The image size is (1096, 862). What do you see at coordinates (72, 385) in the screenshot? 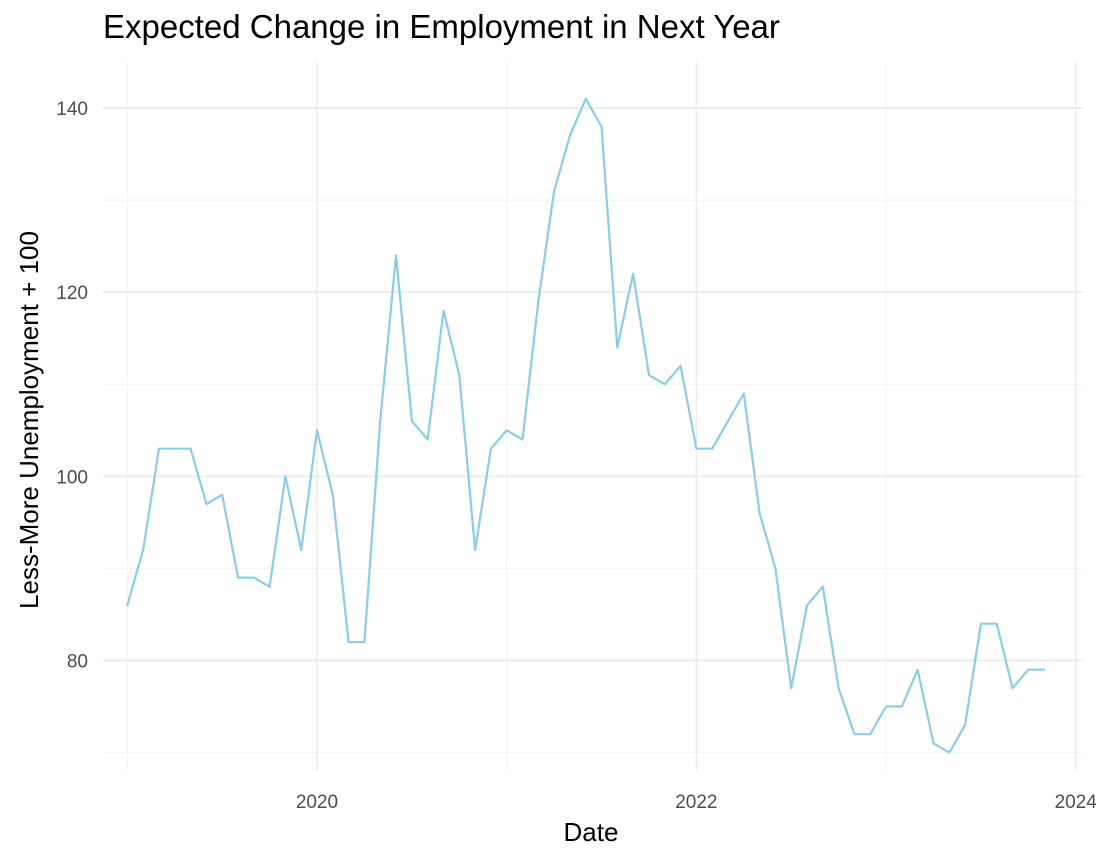
I see `y-tick-labels: 80 100 120 140` at bounding box center [72, 385].